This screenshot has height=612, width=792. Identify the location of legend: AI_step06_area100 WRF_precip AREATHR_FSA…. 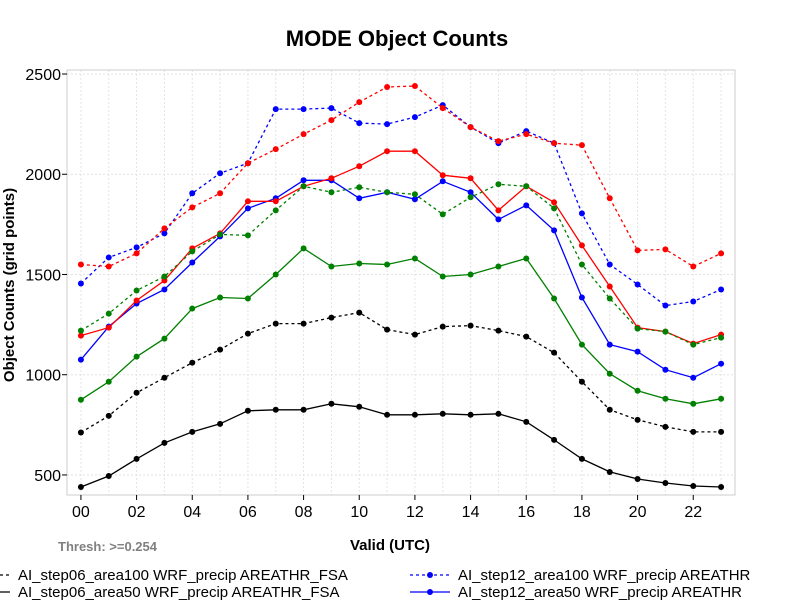
(375, 584).